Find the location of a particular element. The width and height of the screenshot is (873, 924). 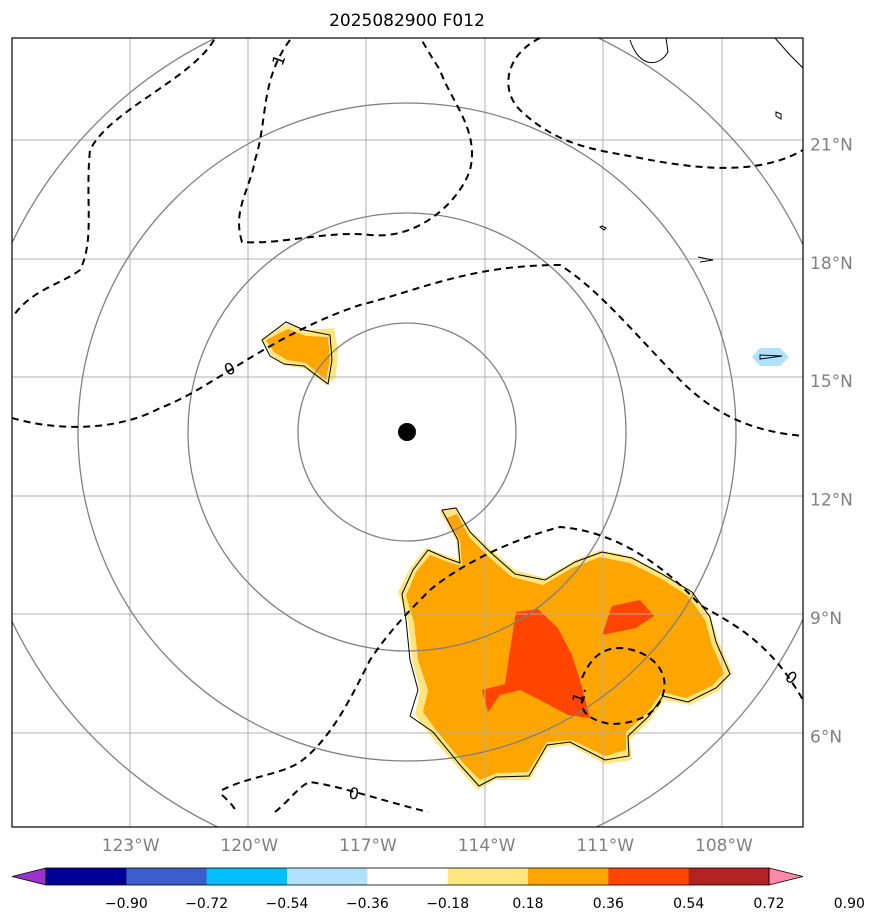

colorbar-extend-low is located at coordinates (29, 876).